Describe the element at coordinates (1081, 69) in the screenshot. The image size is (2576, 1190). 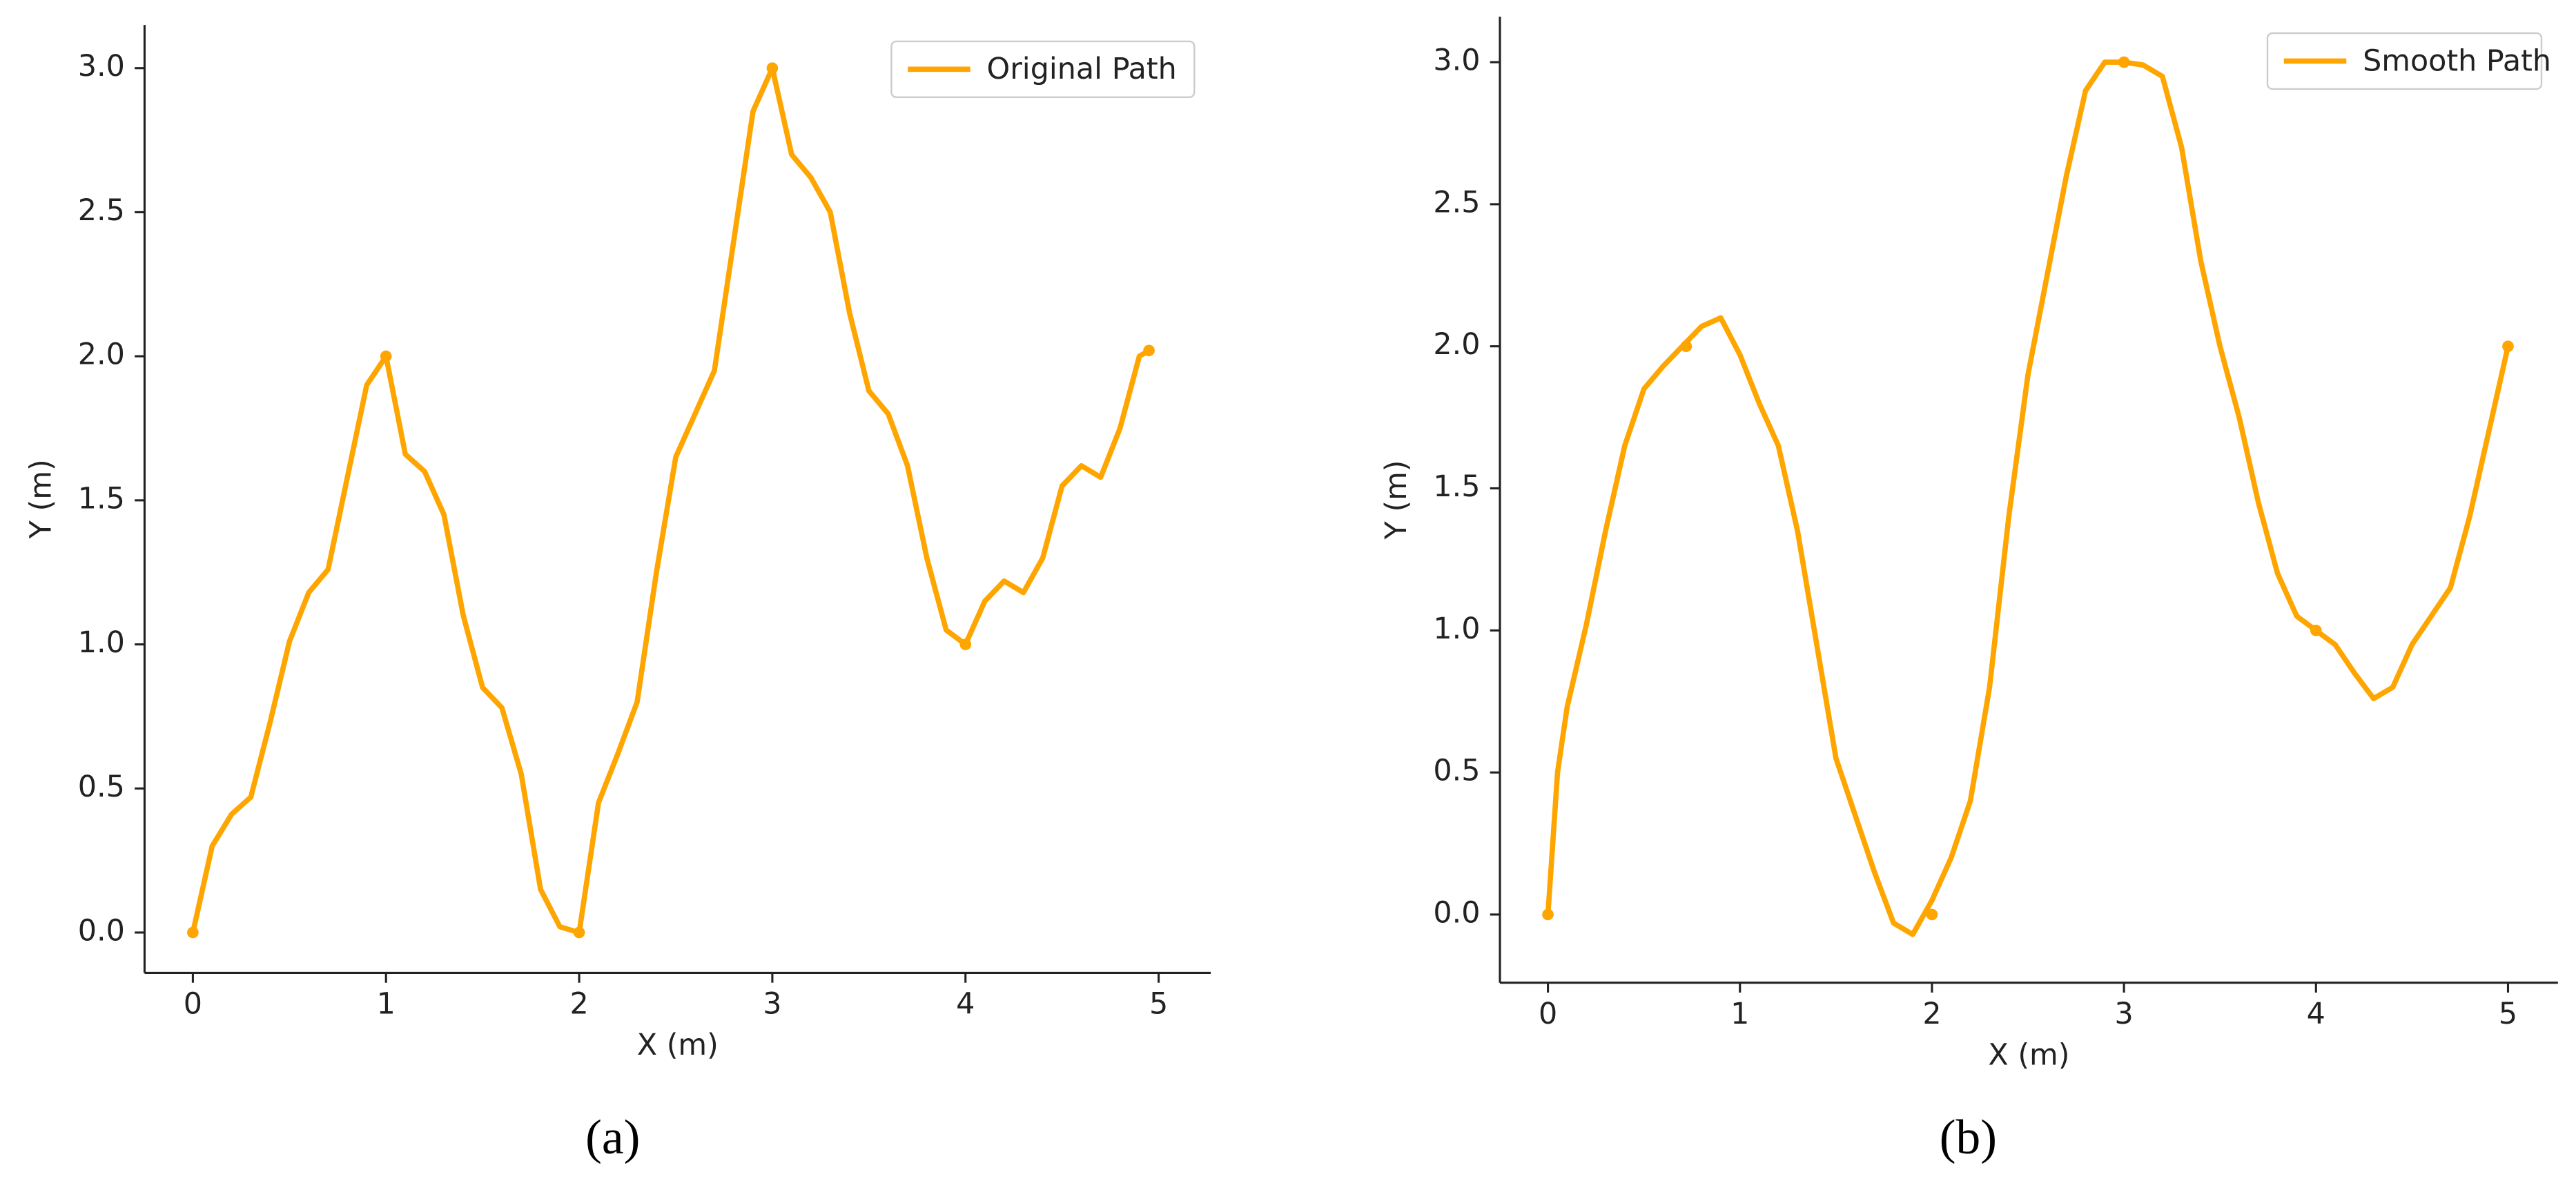
I see `legend-label: Original Path` at that location.